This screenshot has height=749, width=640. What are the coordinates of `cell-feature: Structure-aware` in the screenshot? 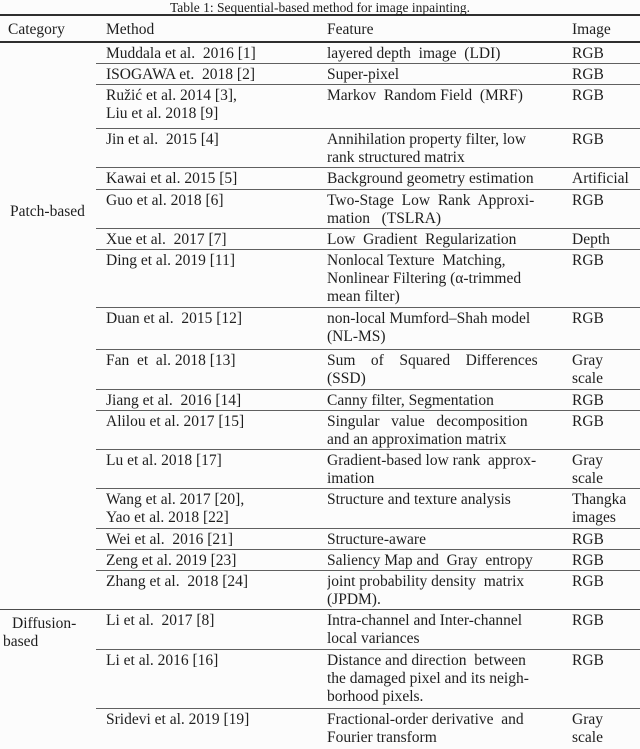 It's located at (449, 539).